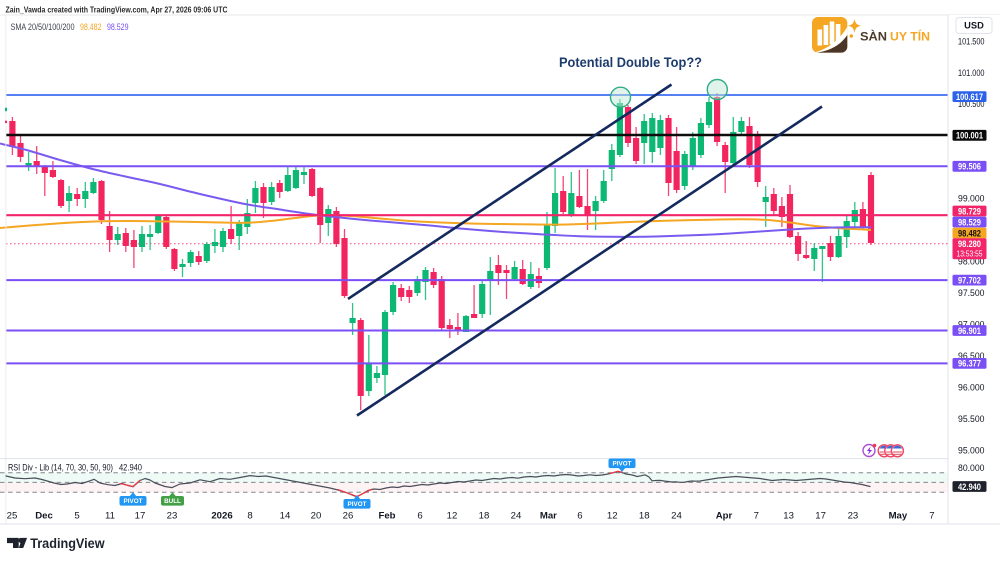 The height and width of the screenshot is (561, 1000). What do you see at coordinates (724, 516) in the screenshot?
I see `svg-text: Apr` at bounding box center [724, 516].